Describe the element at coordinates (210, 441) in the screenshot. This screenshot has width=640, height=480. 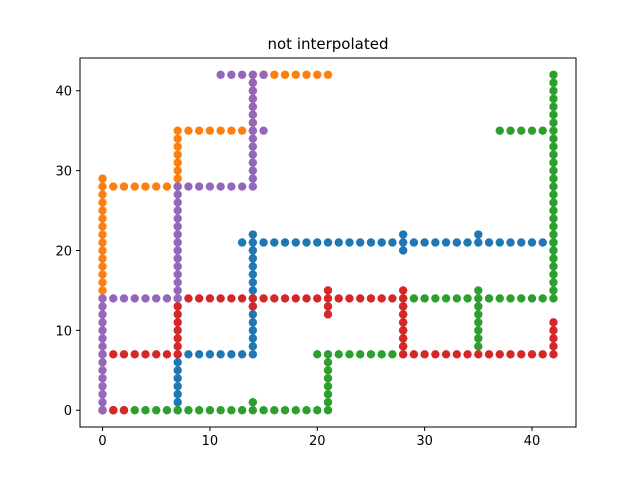
I see `x-tick-label: 10` at that location.